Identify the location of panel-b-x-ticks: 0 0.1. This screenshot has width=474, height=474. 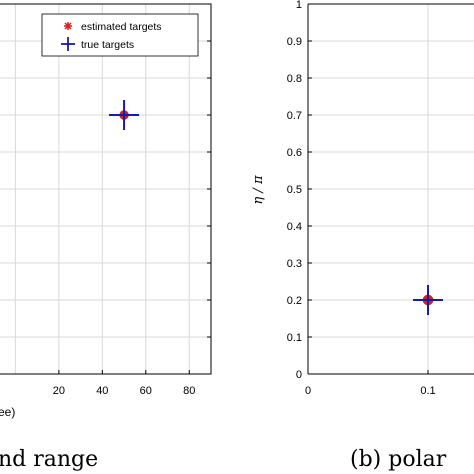
(370, 383).